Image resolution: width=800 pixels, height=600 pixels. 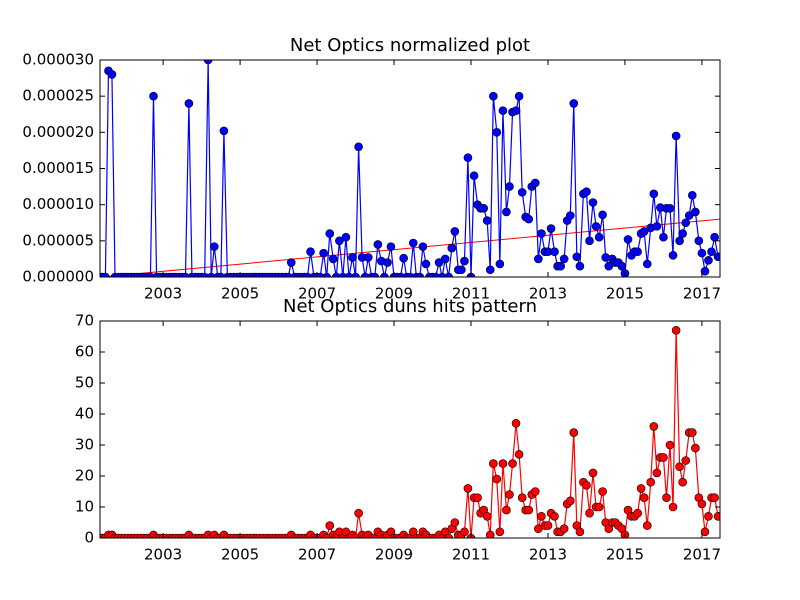 I want to click on y-tick-label: 0.000010, so click(x=58, y=204).